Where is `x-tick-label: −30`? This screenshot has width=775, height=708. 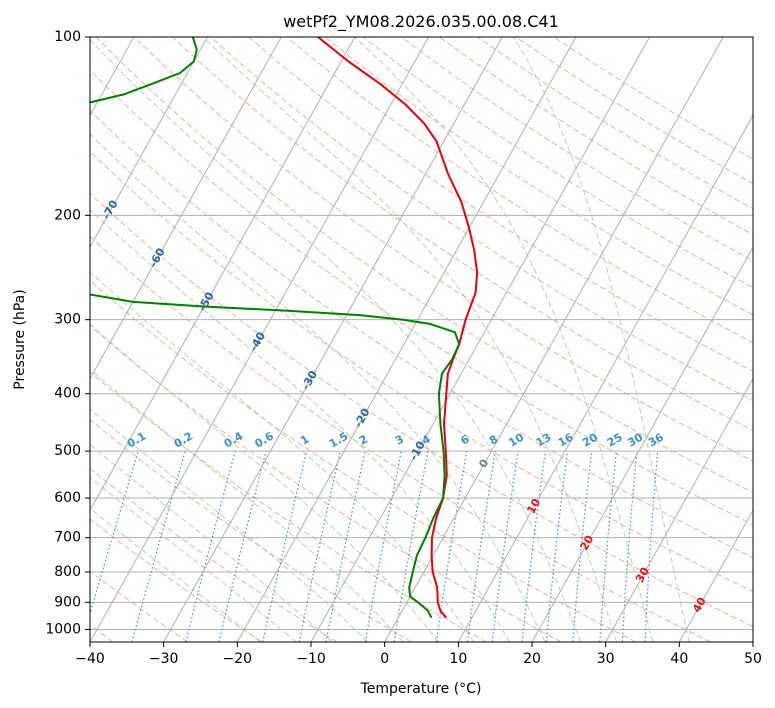
x-tick-label: −30 is located at coordinates (164, 659).